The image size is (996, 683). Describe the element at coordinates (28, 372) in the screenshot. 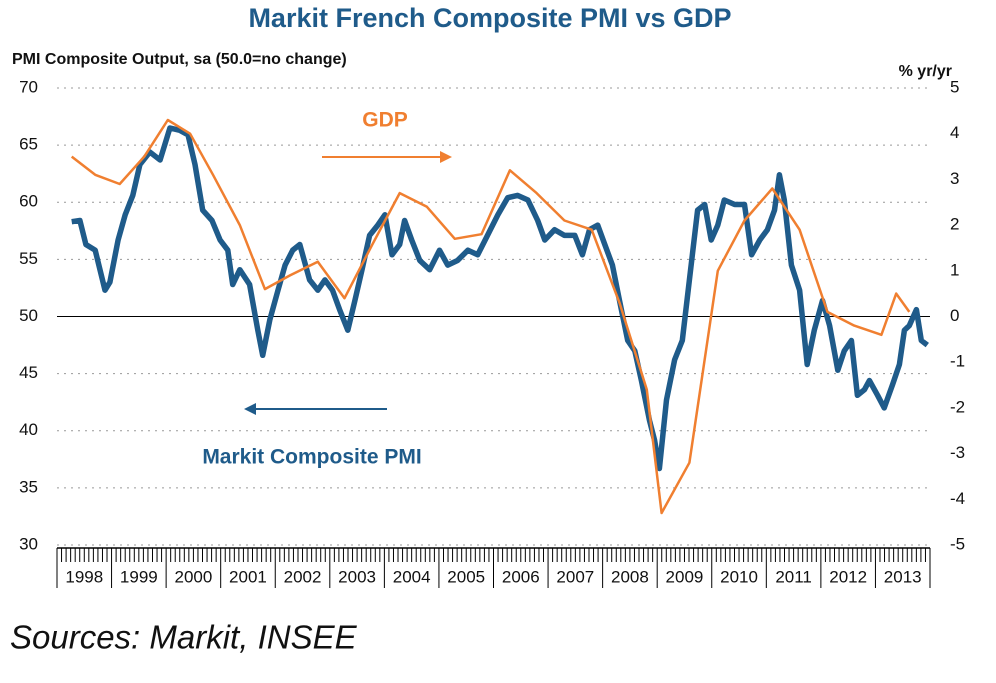

I see `y-tick-label: 45` at that location.